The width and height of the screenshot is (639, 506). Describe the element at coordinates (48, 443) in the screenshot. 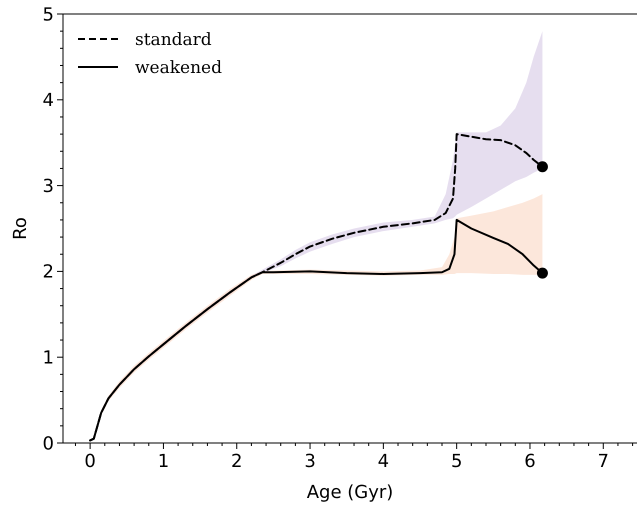

I see `y-tick-label: 0` at that location.